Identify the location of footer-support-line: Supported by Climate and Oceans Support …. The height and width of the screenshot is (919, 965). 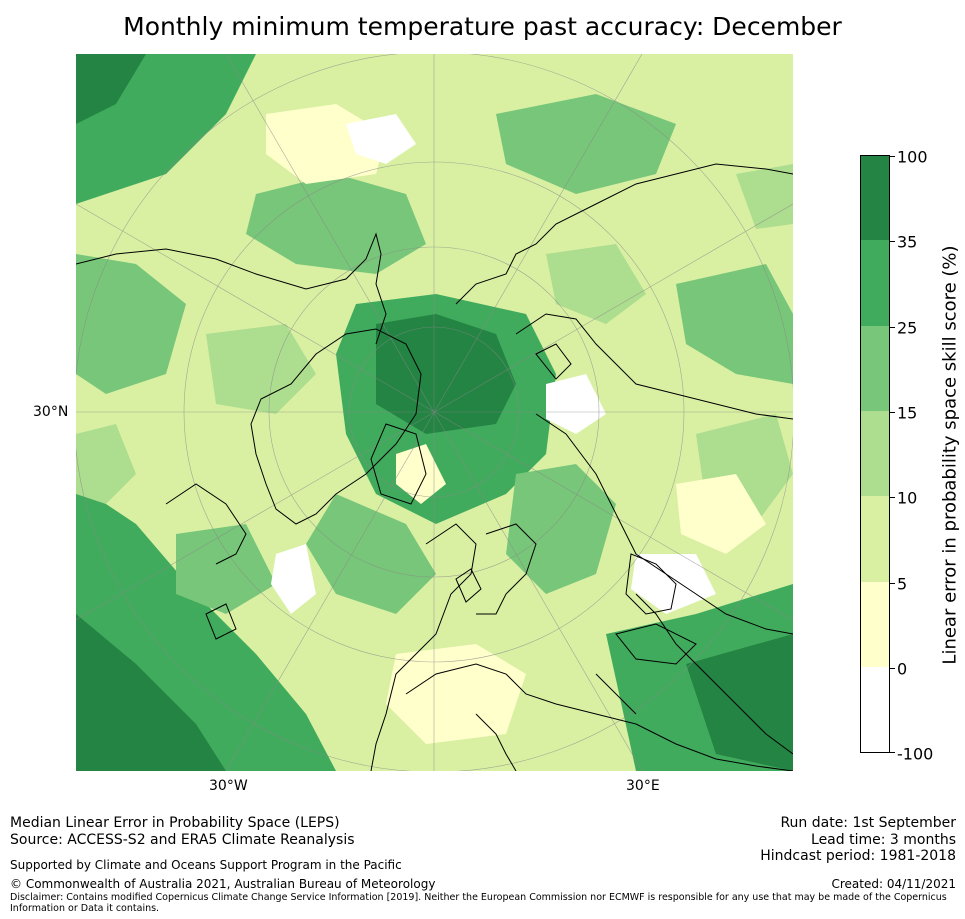
(206, 865).